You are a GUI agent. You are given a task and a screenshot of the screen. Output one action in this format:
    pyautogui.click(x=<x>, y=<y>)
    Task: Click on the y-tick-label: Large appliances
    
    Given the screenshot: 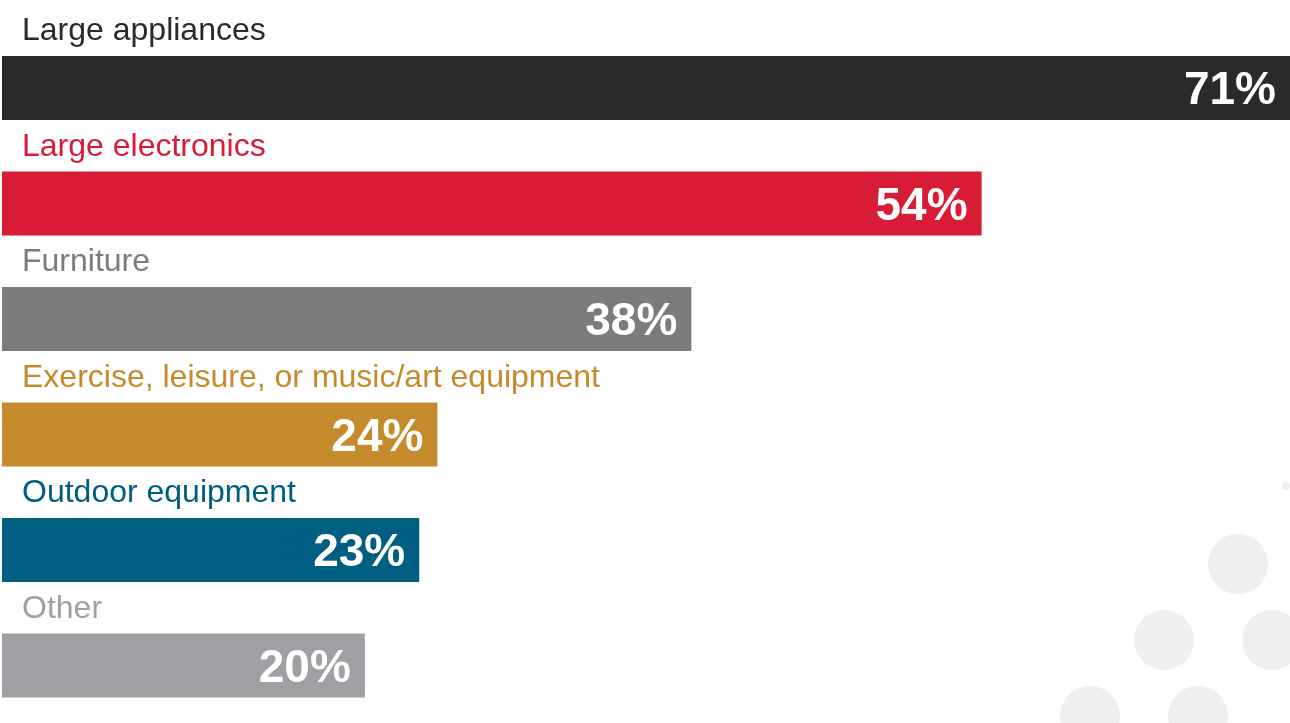 What is the action you would take?
    pyautogui.click(x=144, y=29)
    